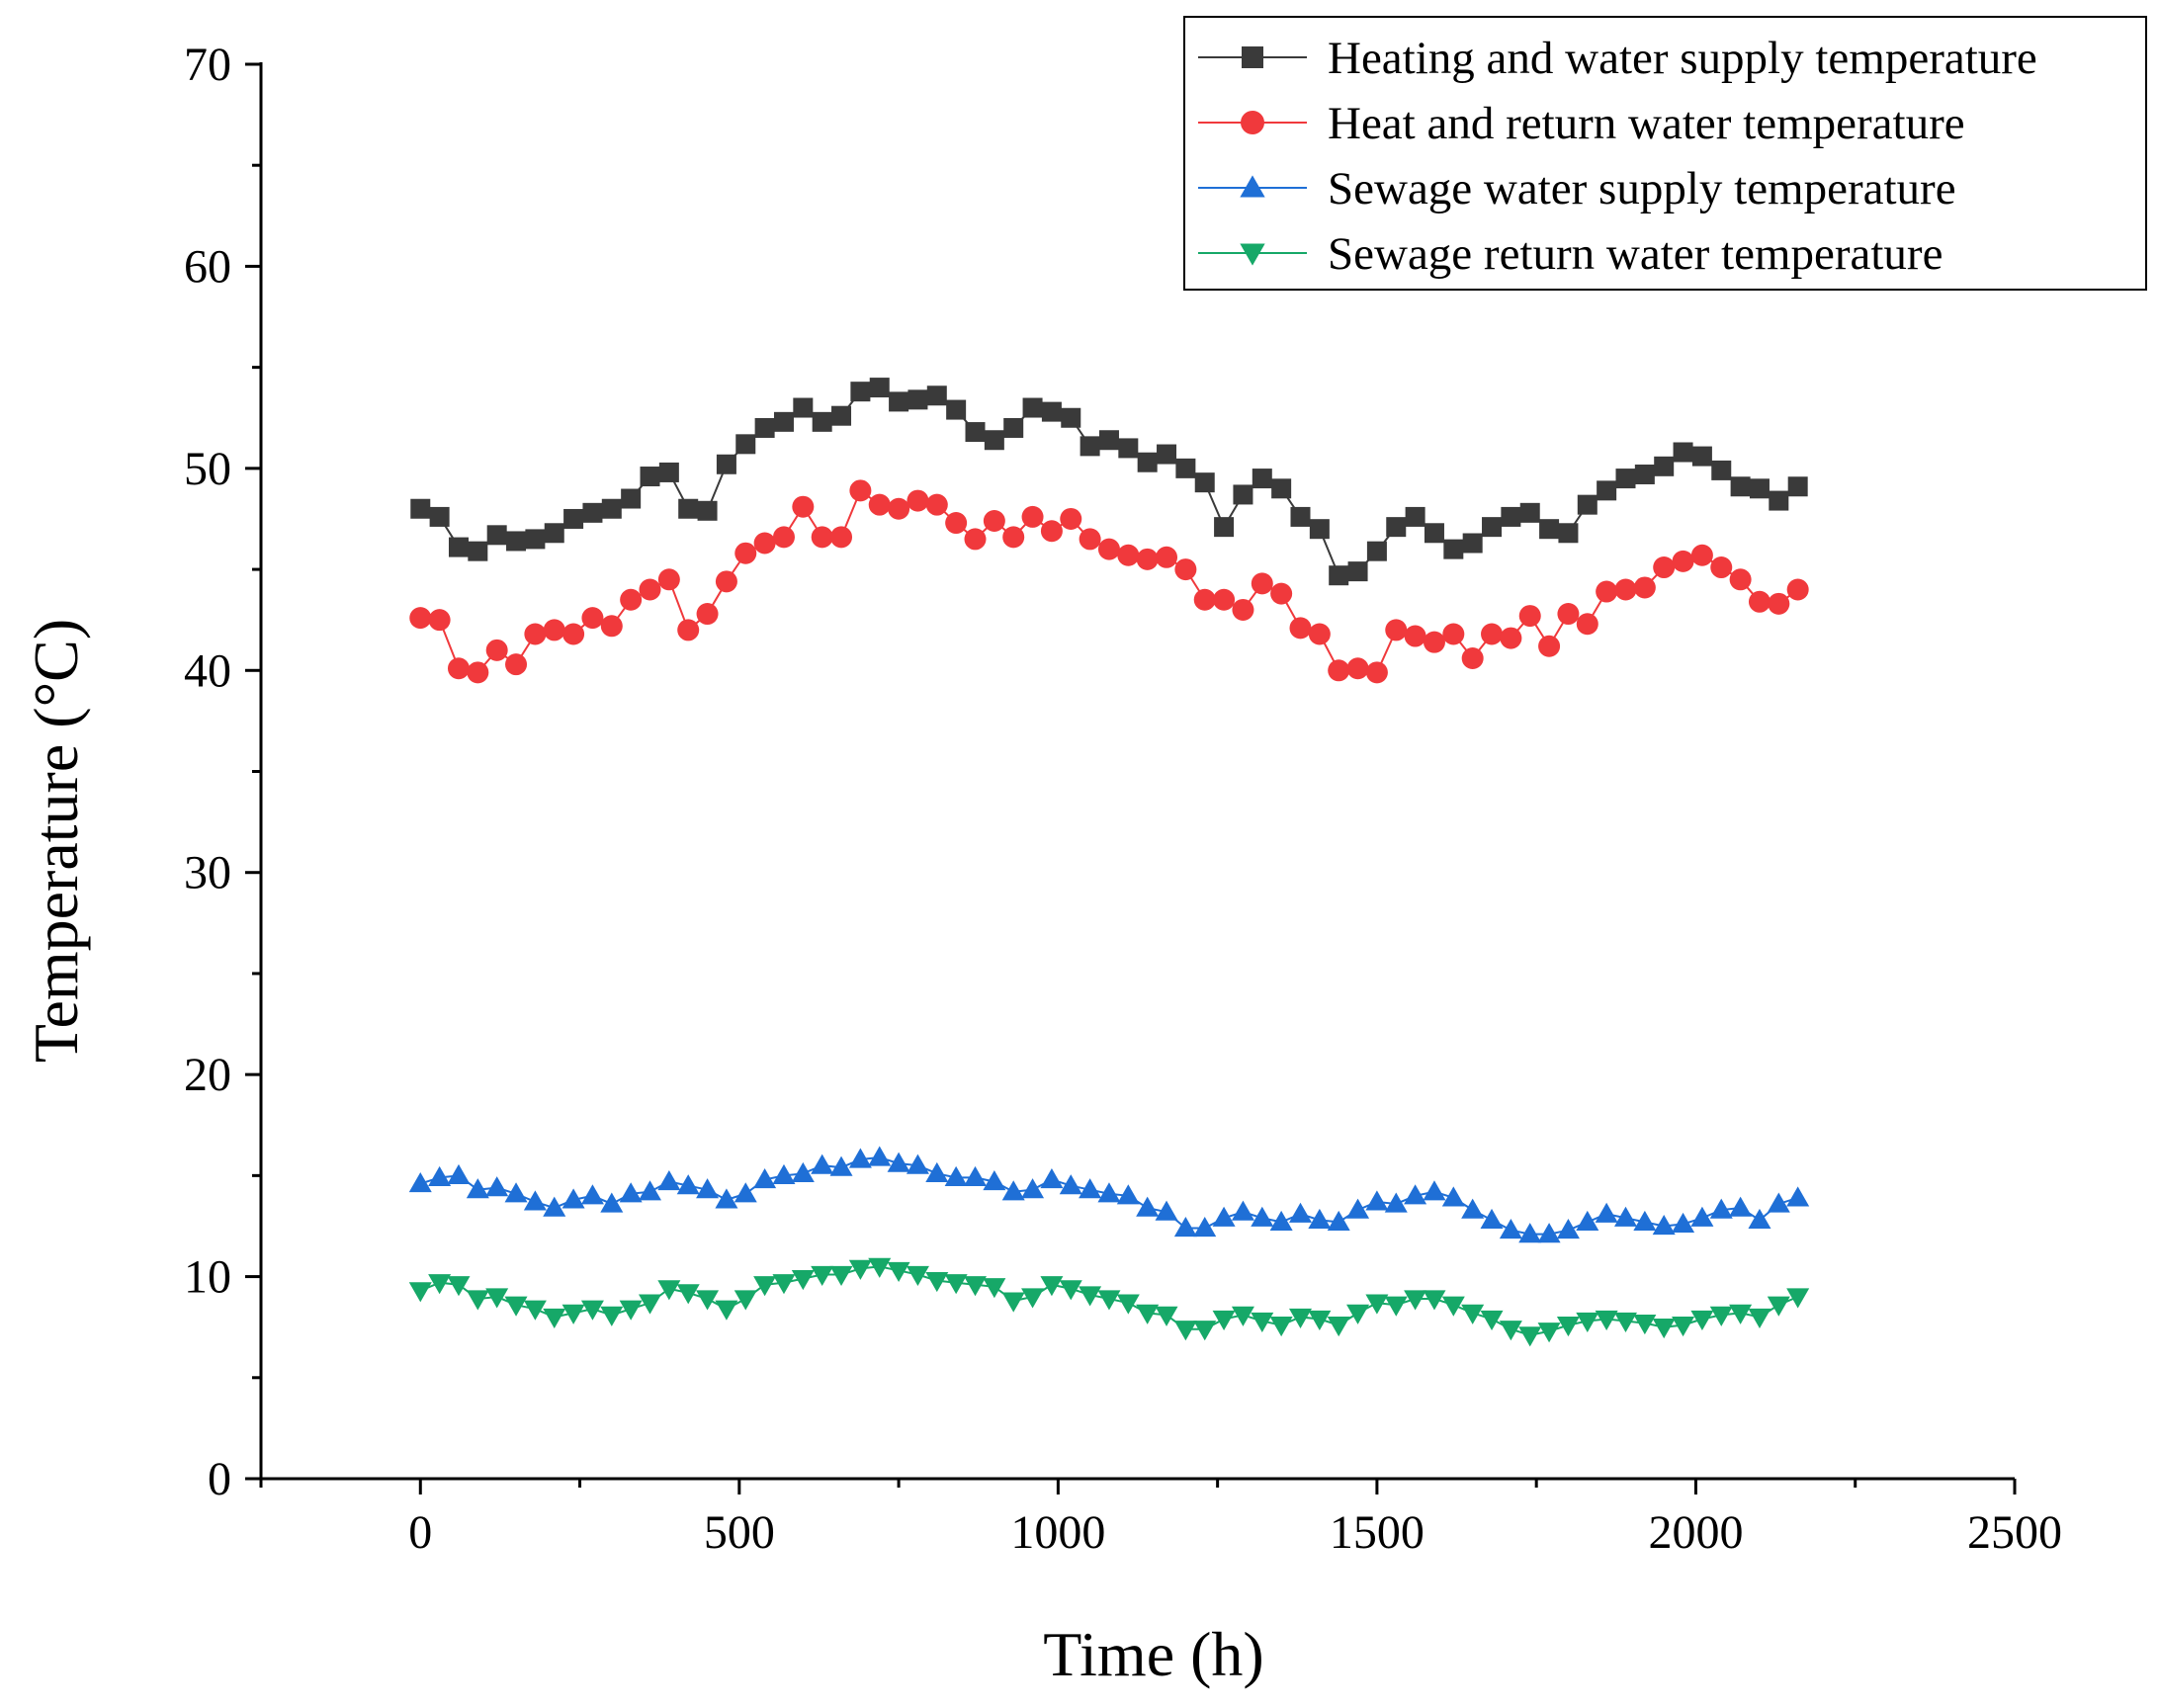 This screenshot has width=2159, height=1708. I want to click on y-tick-label: 30, so click(208, 873).